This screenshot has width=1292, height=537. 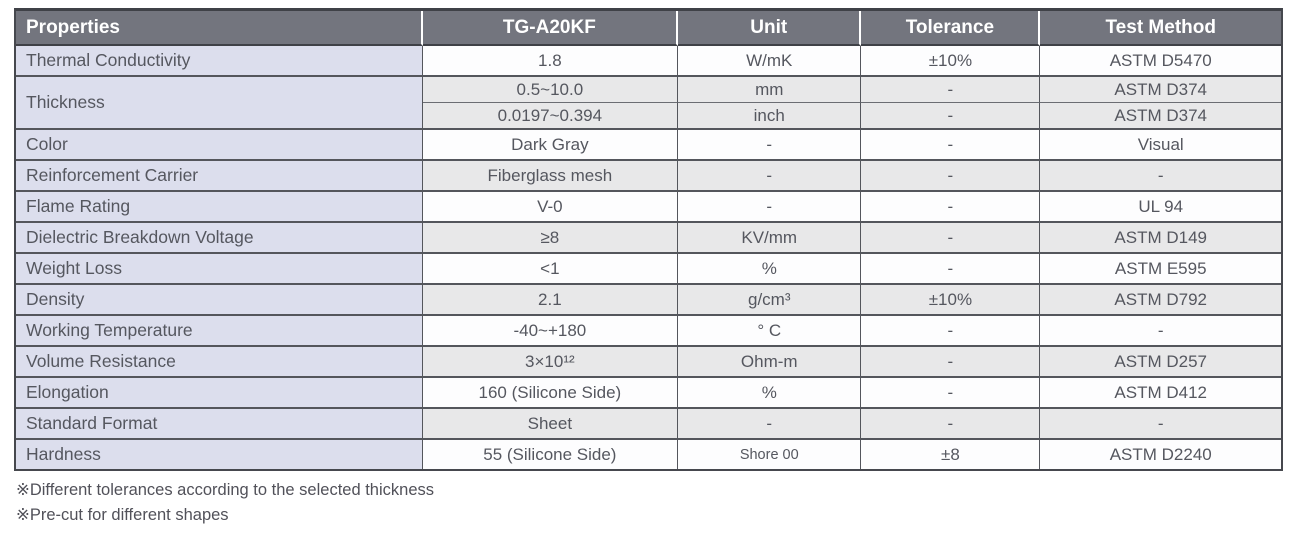 What do you see at coordinates (1160, 207) in the screenshot?
I see `test-method-cell: UL 94` at bounding box center [1160, 207].